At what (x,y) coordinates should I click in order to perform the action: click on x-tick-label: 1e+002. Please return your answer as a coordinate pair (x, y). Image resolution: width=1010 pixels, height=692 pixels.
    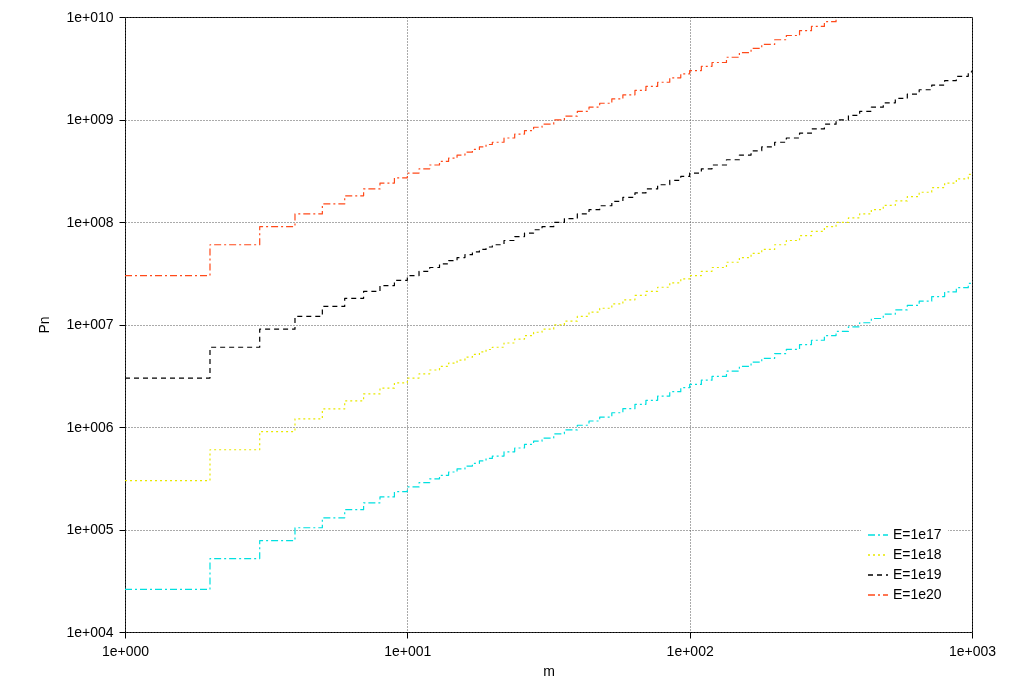
    Looking at the image, I should click on (690, 650).